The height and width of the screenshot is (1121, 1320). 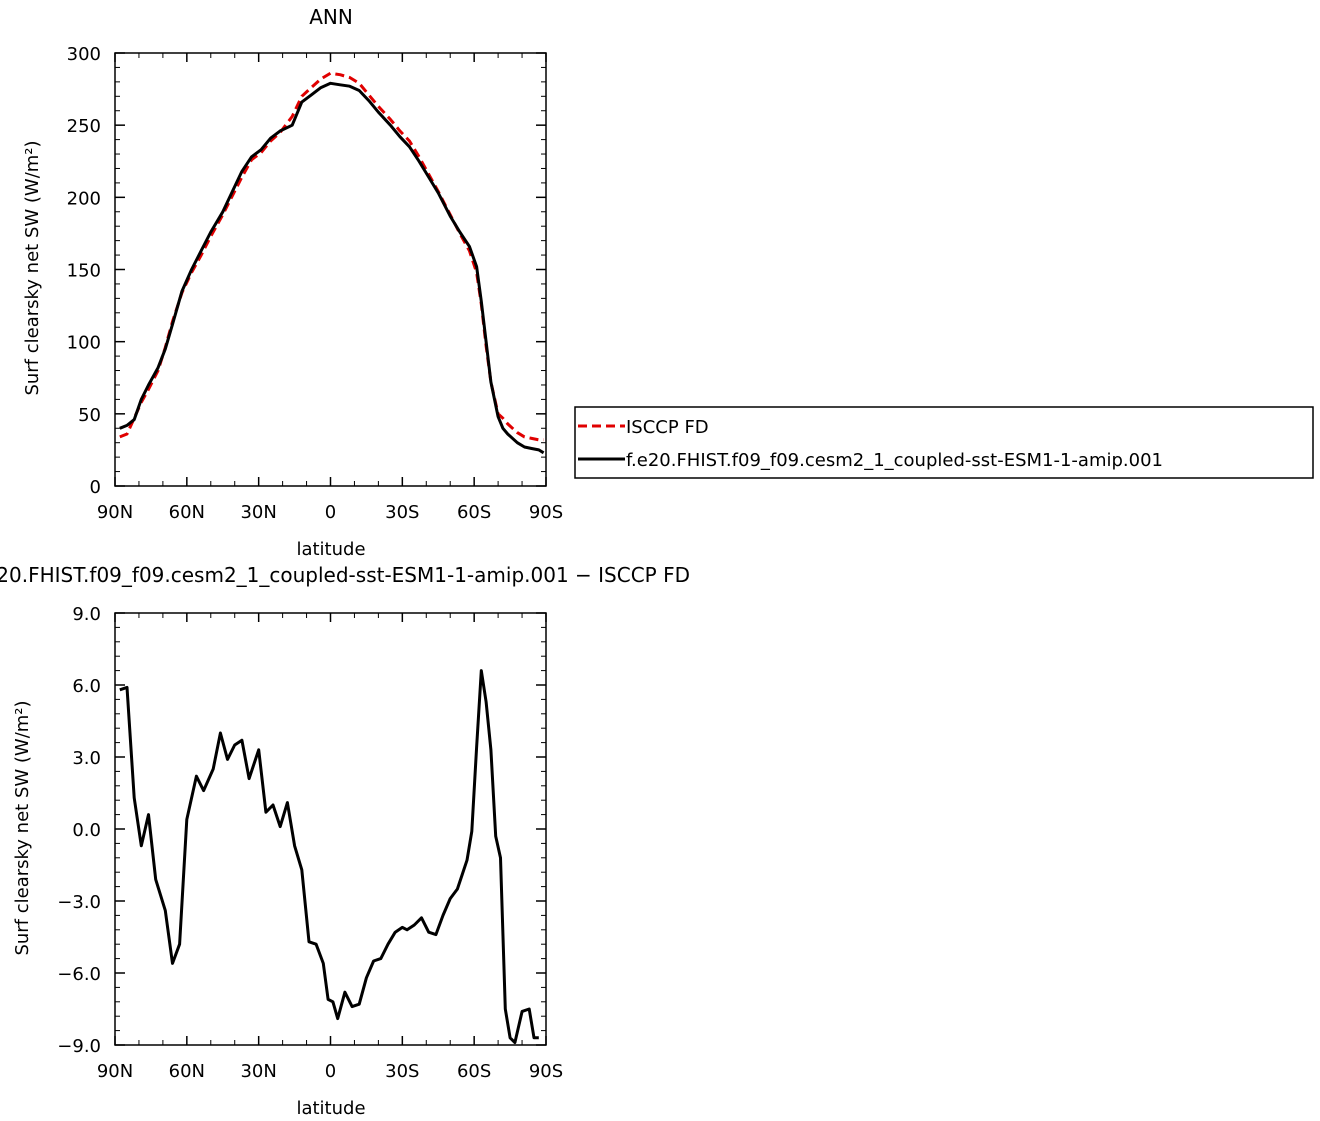 What do you see at coordinates (84, 271) in the screenshot?
I see `top-y-tick-label: 150` at bounding box center [84, 271].